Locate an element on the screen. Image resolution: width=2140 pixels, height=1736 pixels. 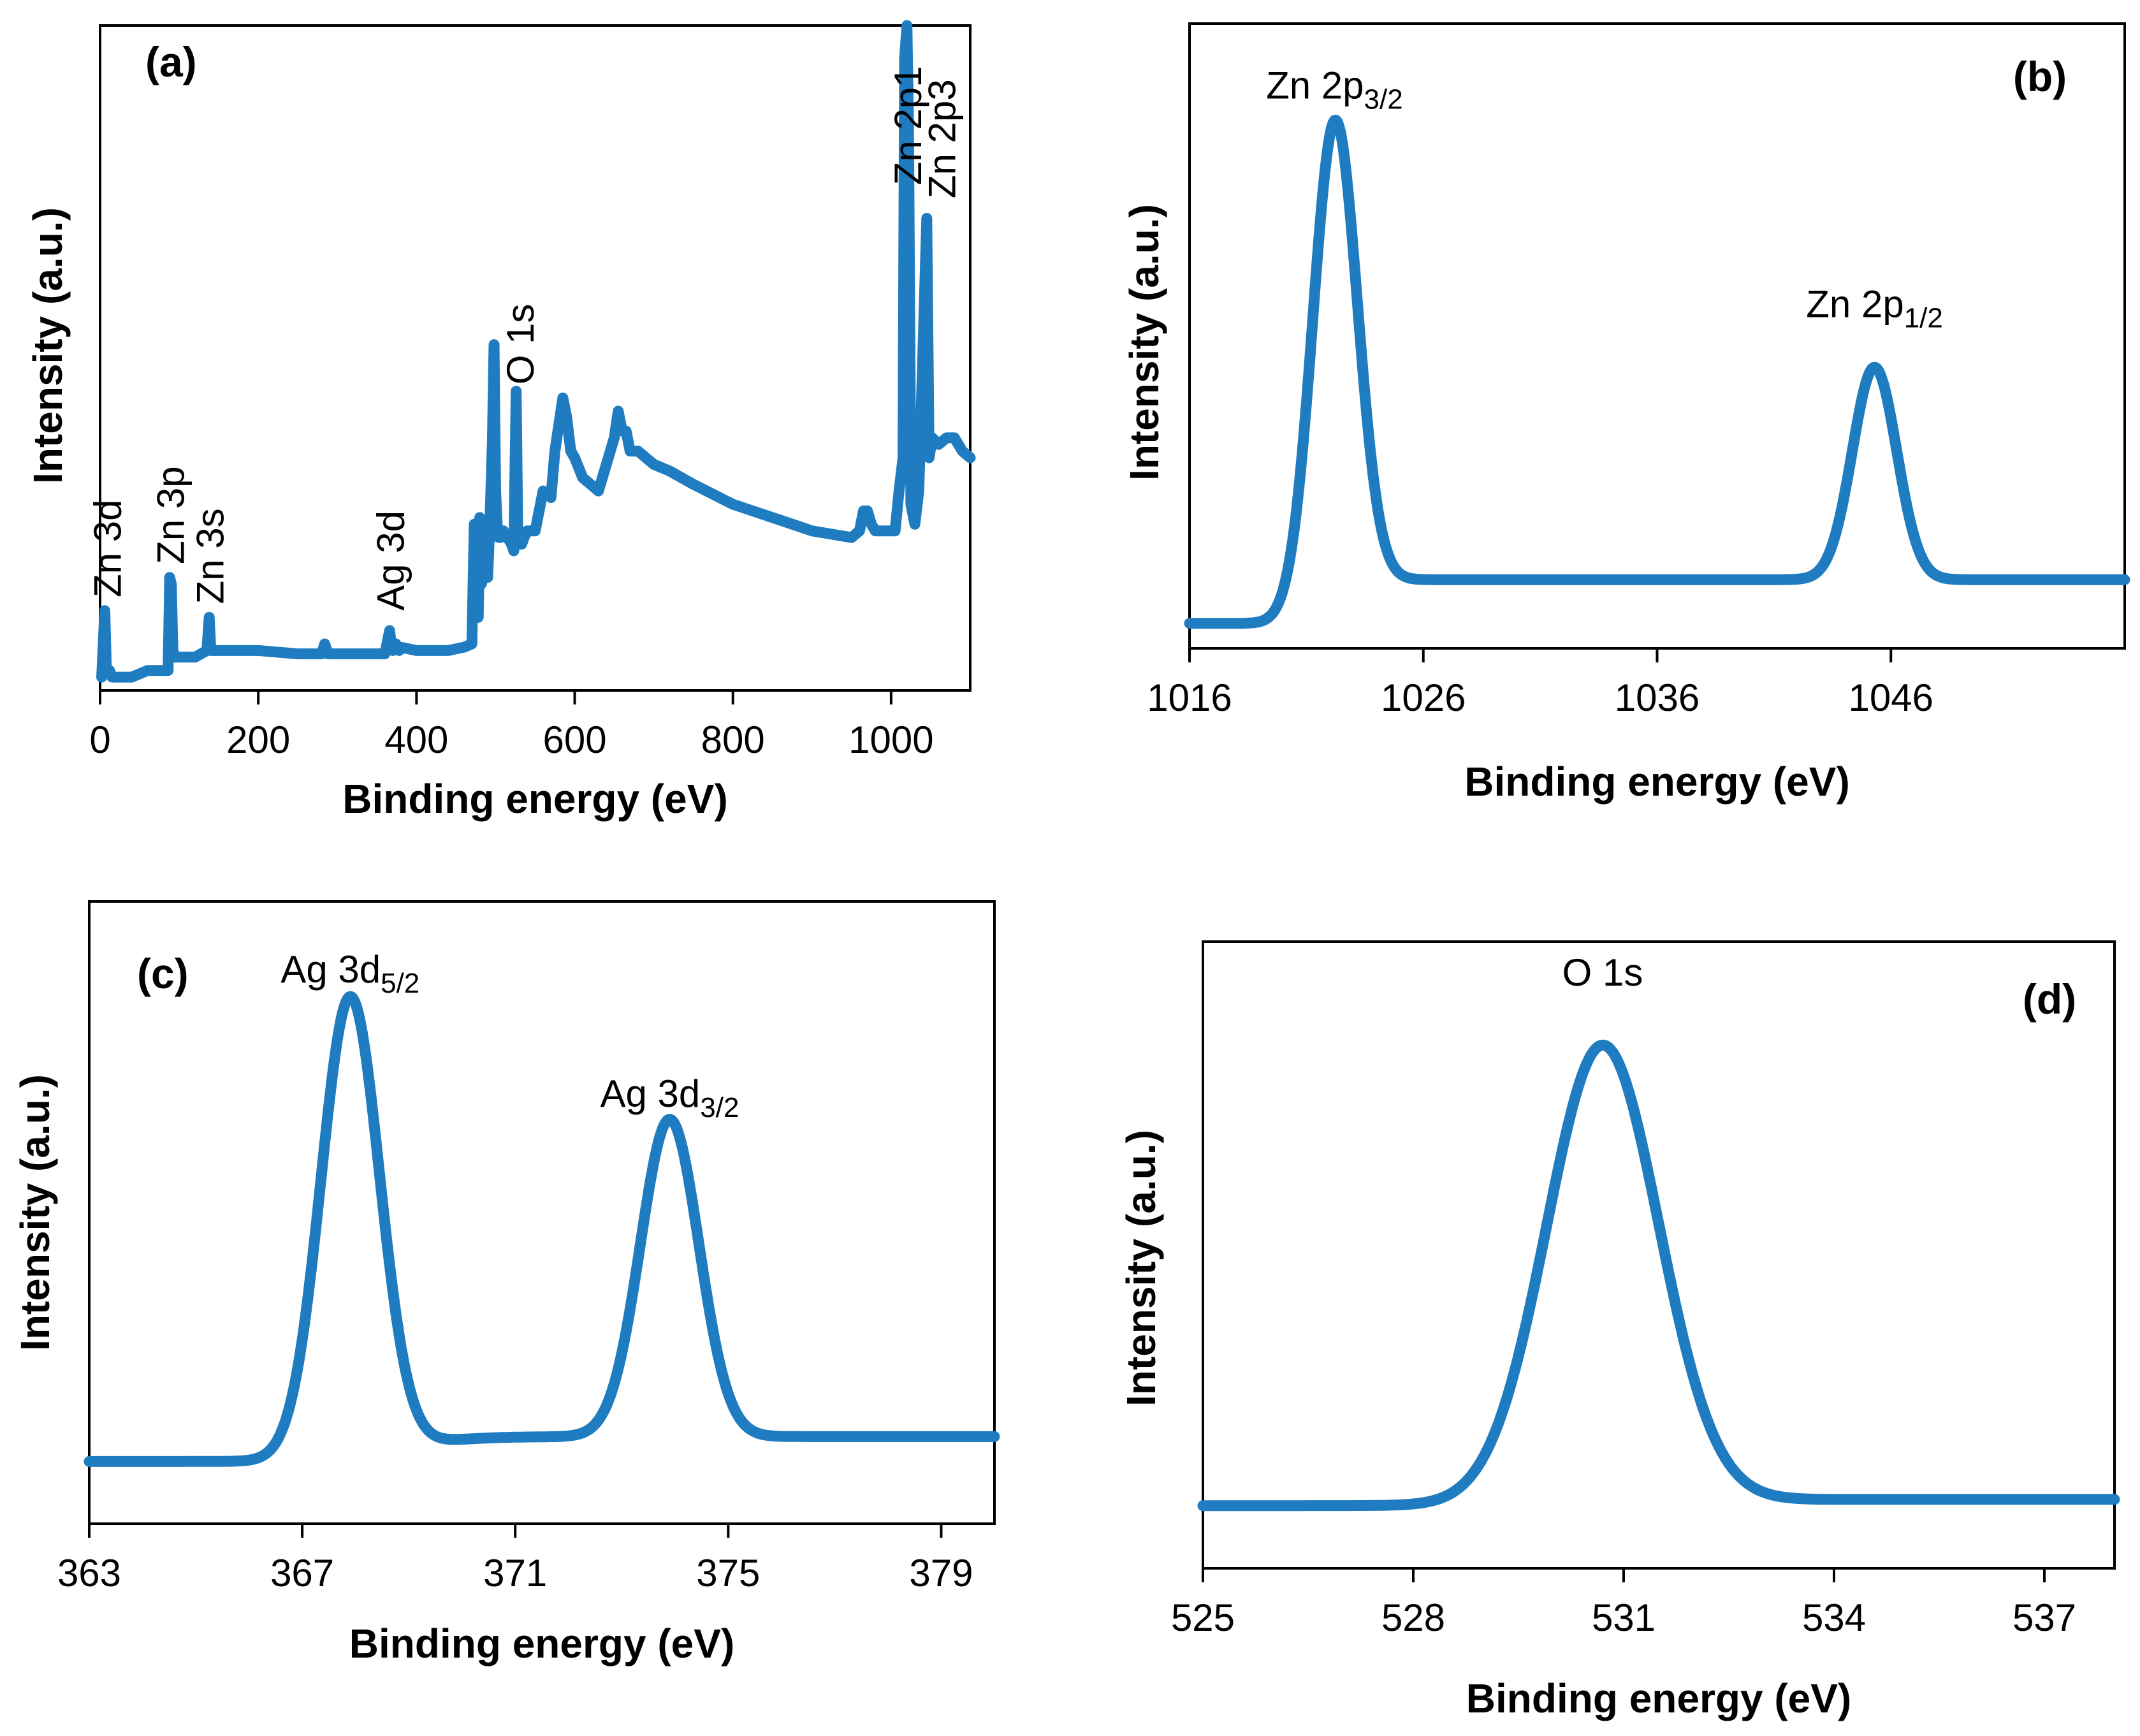
x-tick-label: 537 is located at coordinates (2044, 1617).